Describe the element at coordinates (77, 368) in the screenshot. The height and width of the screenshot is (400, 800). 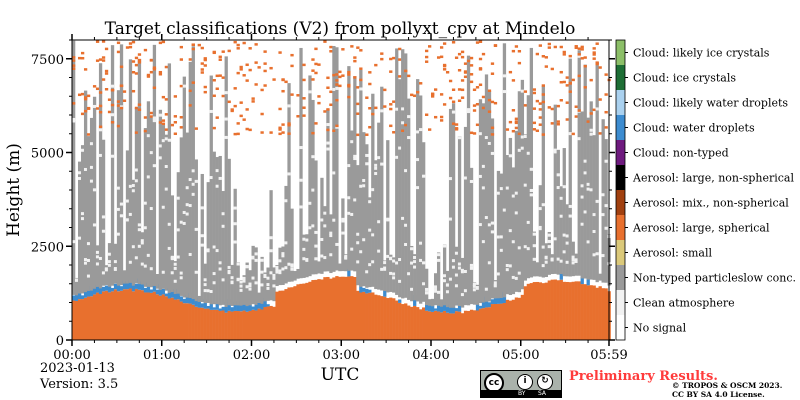
I see `date-label: 2023-01-13` at that location.